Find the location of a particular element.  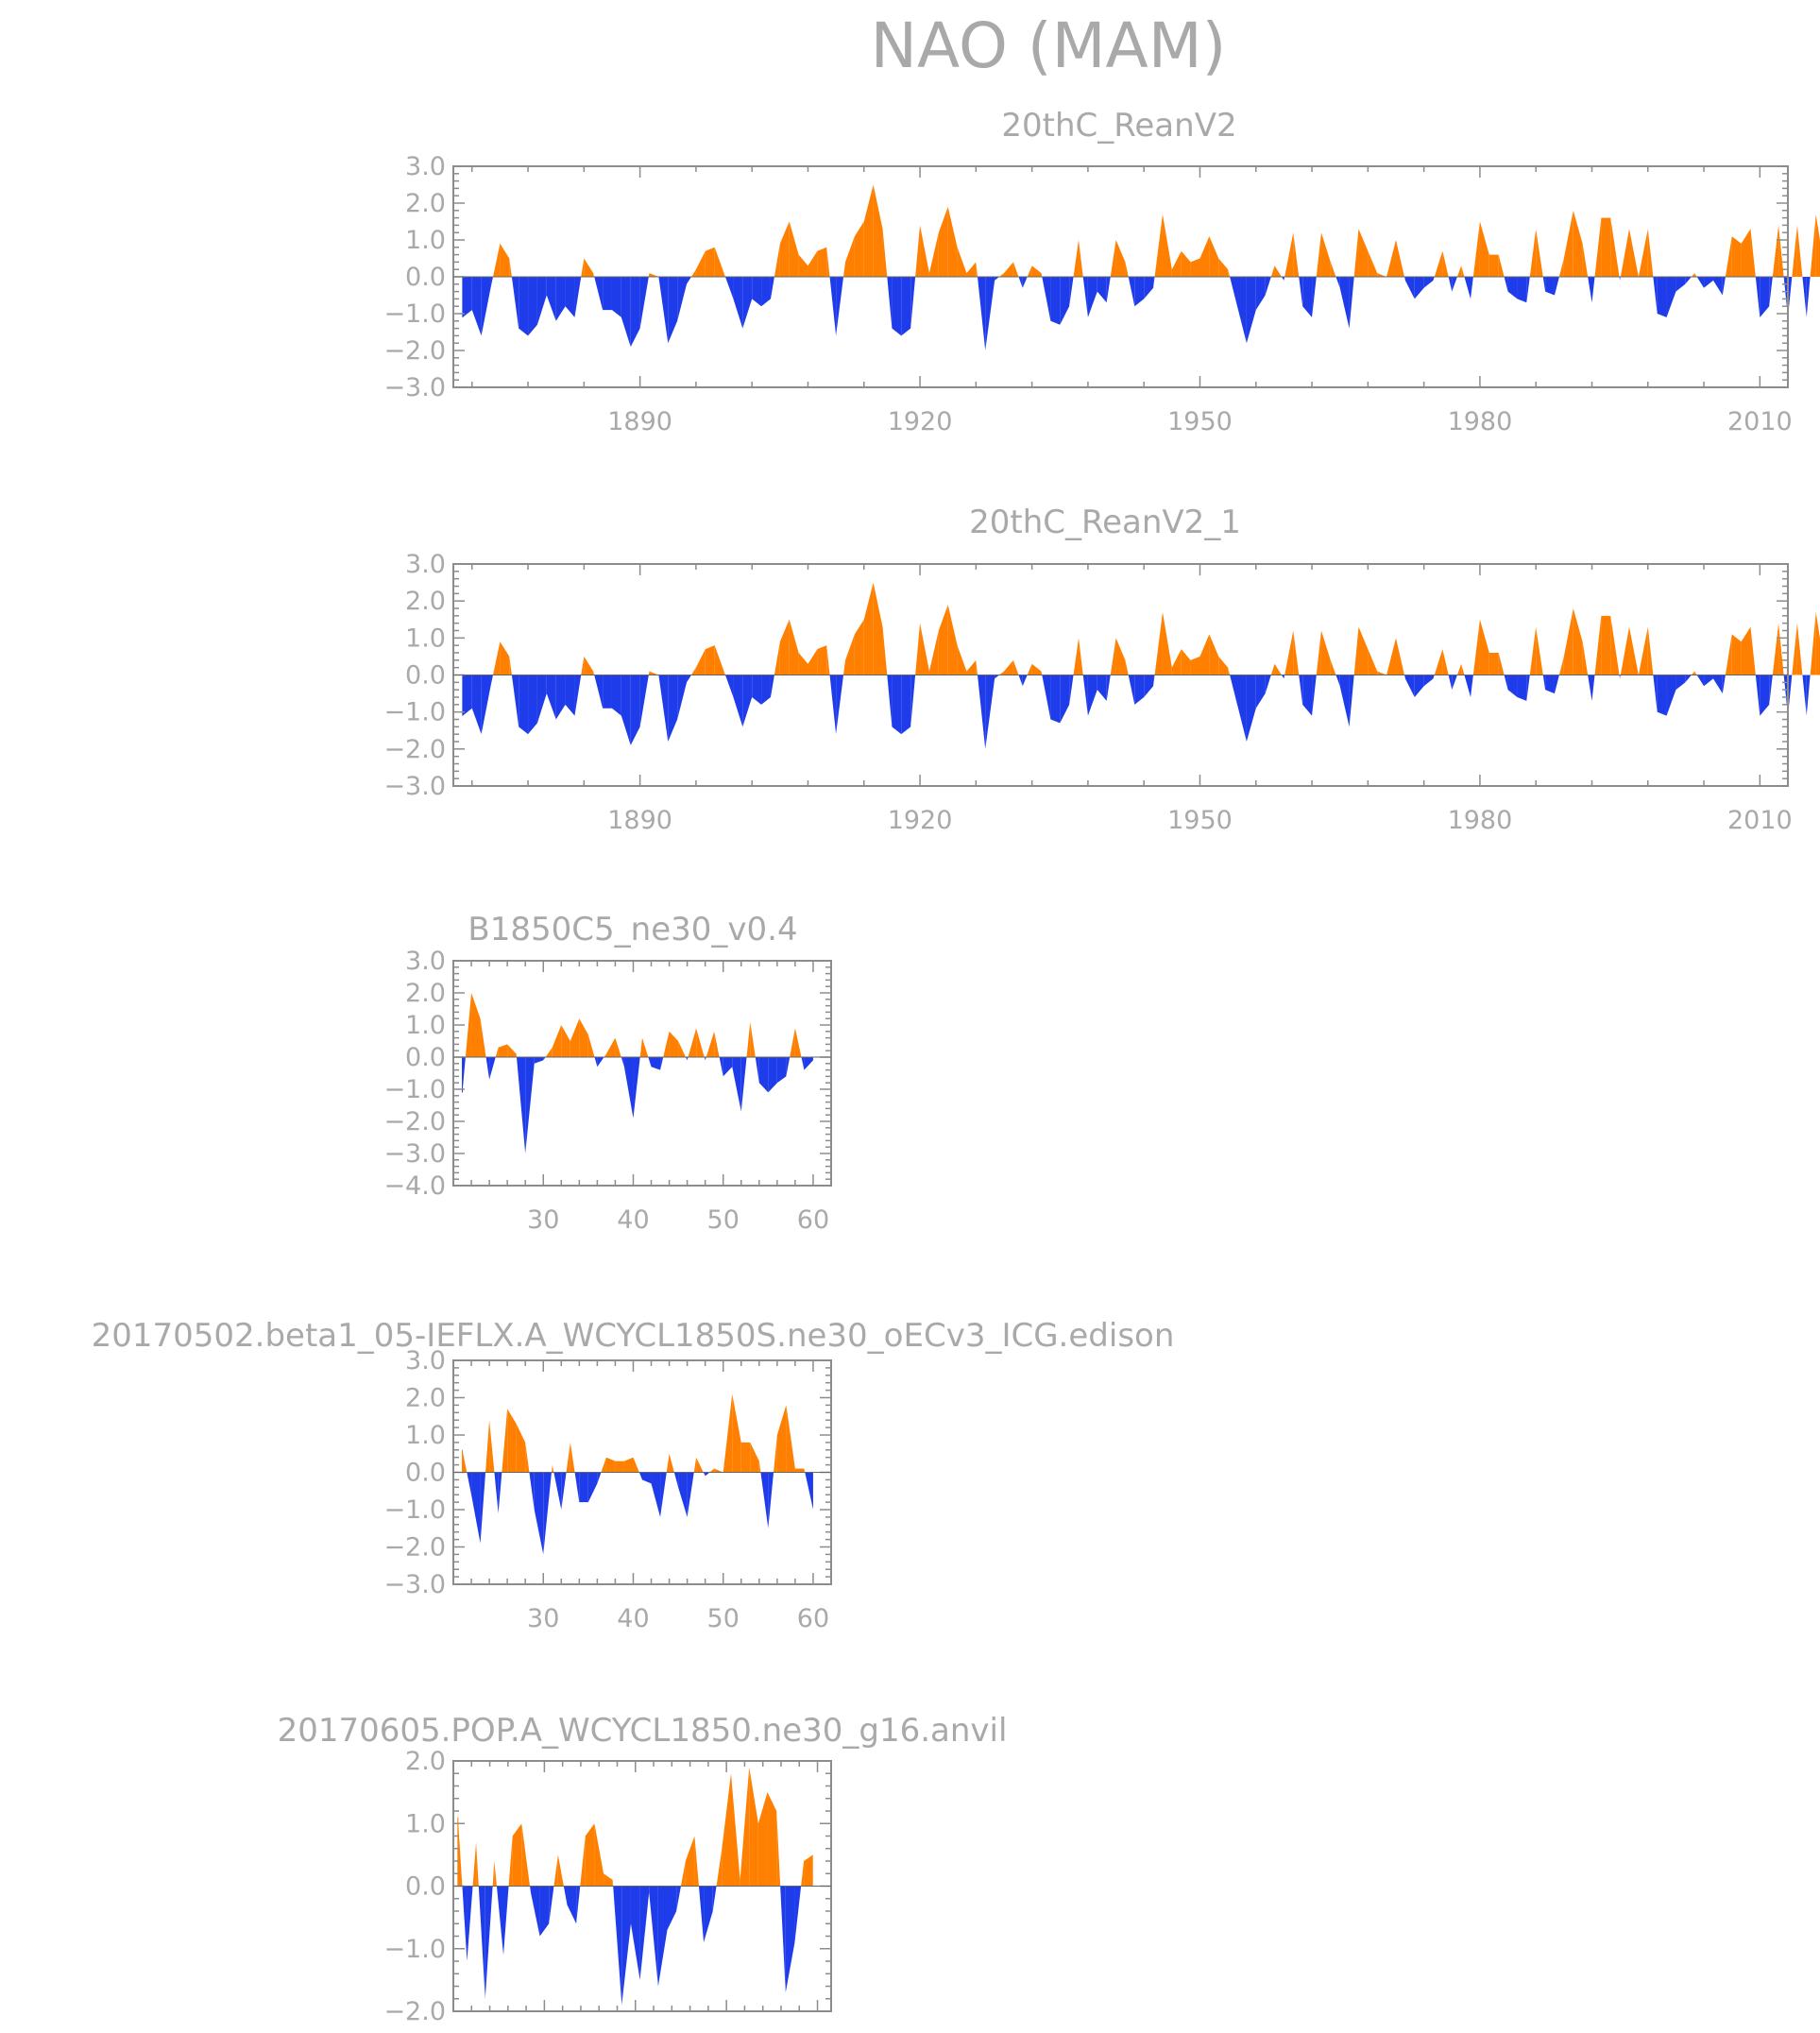

x-tick-label: 2010 is located at coordinates (1760, 421).